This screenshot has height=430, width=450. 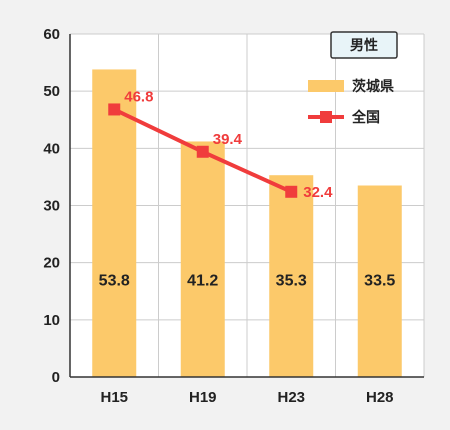 What do you see at coordinates (291, 281) in the screenshot?
I see `bar-label-H23: 35.3` at bounding box center [291, 281].